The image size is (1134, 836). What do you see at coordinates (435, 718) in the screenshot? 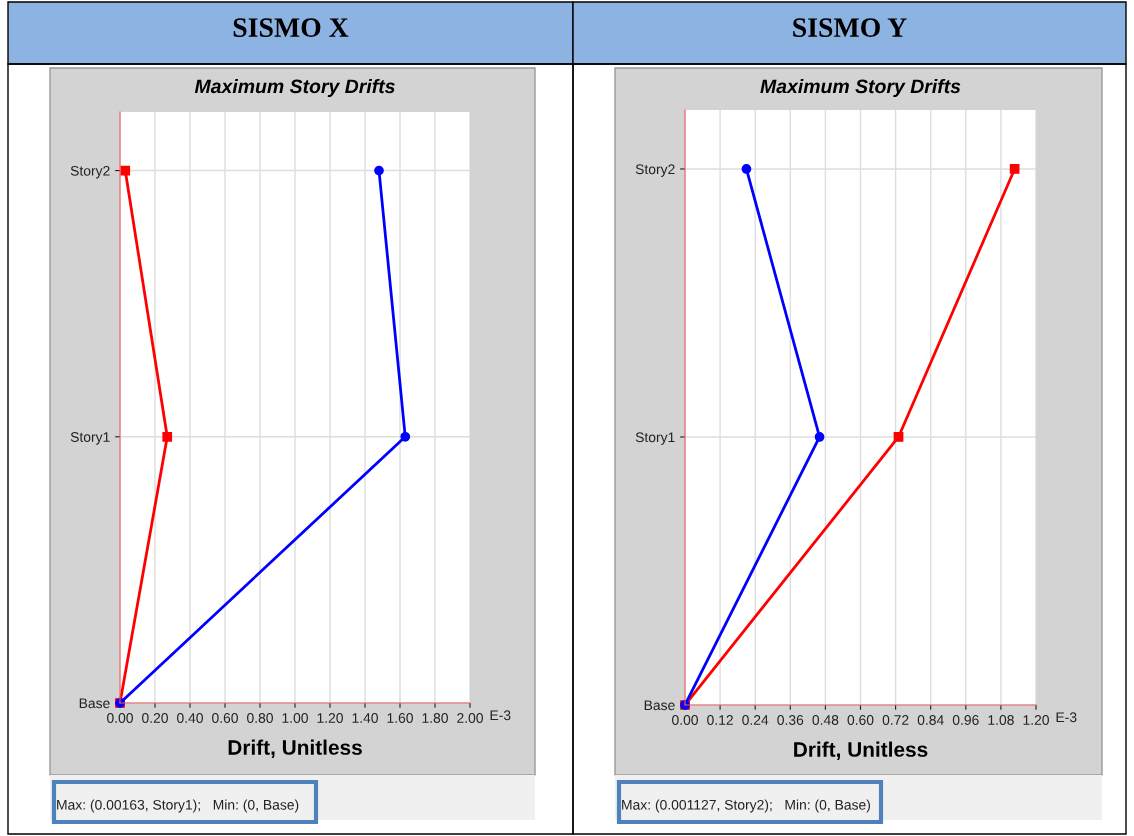
I see `x-tick-label: 1.80` at bounding box center [435, 718].